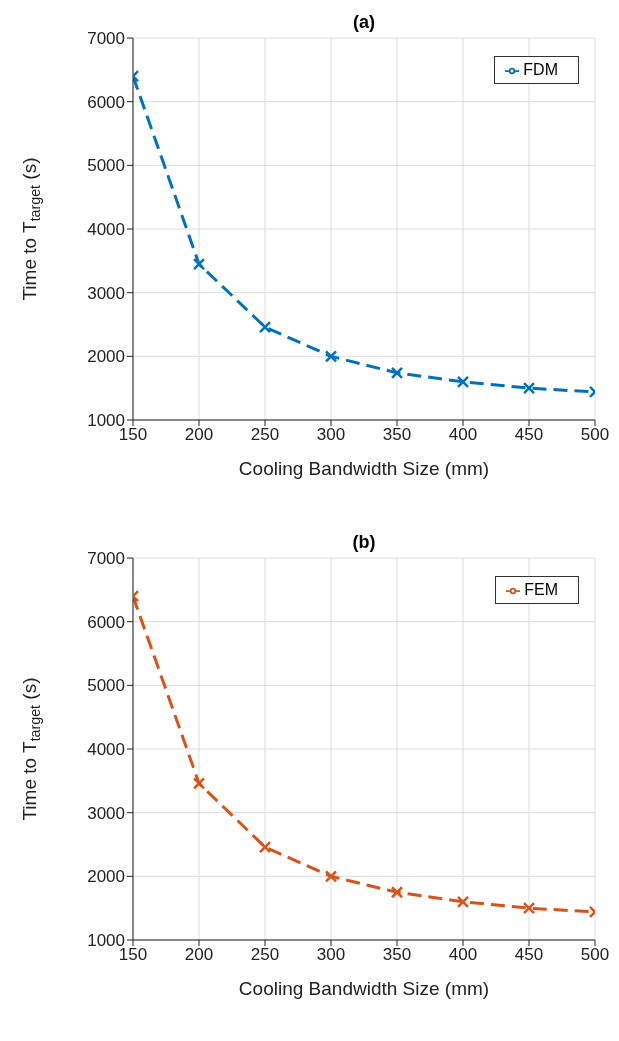 The width and height of the screenshot is (619, 1041). I want to click on chart-title: (a), so click(364, 22).